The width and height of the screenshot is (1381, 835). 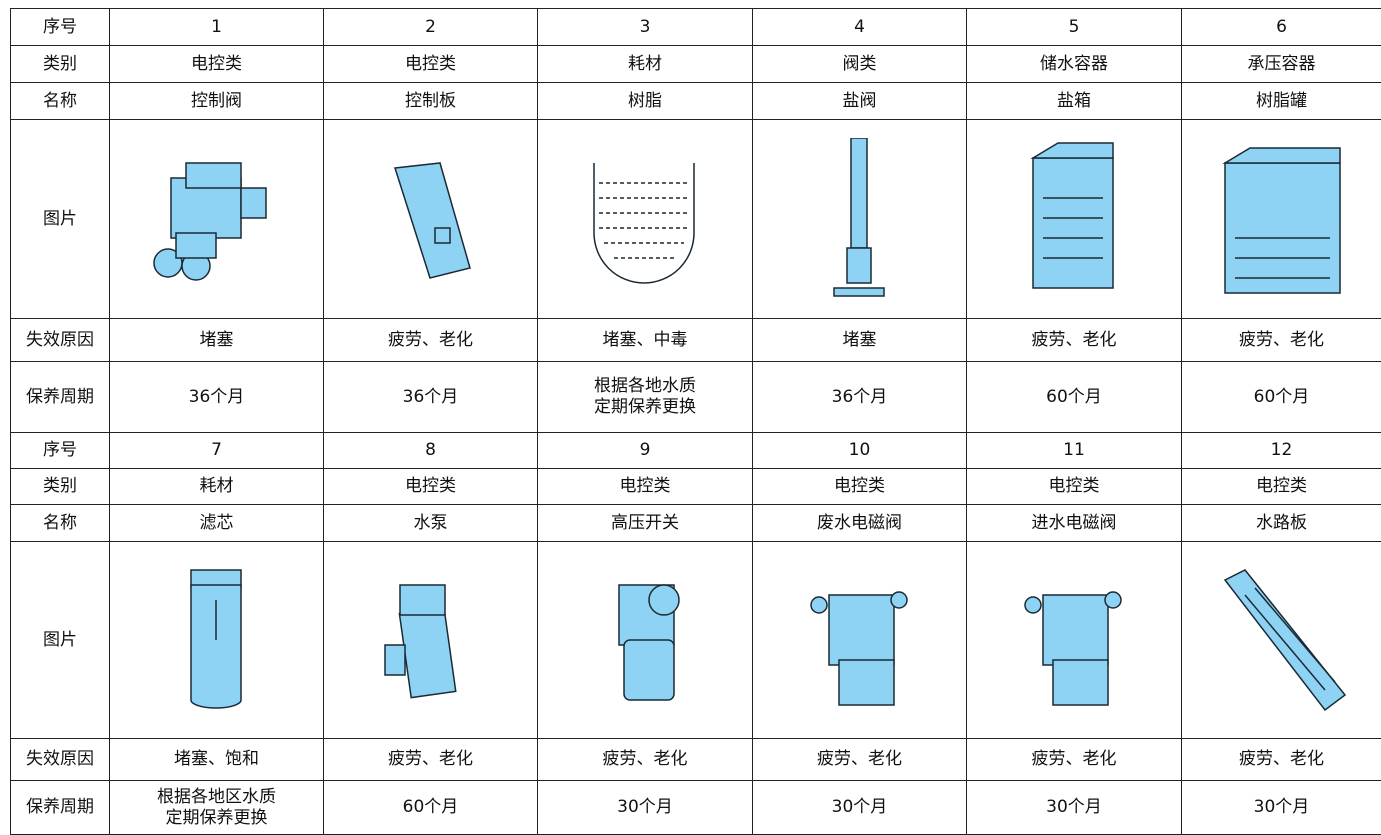 What do you see at coordinates (859, 101) in the screenshot?
I see `table-cell: 盐阀` at bounding box center [859, 101].